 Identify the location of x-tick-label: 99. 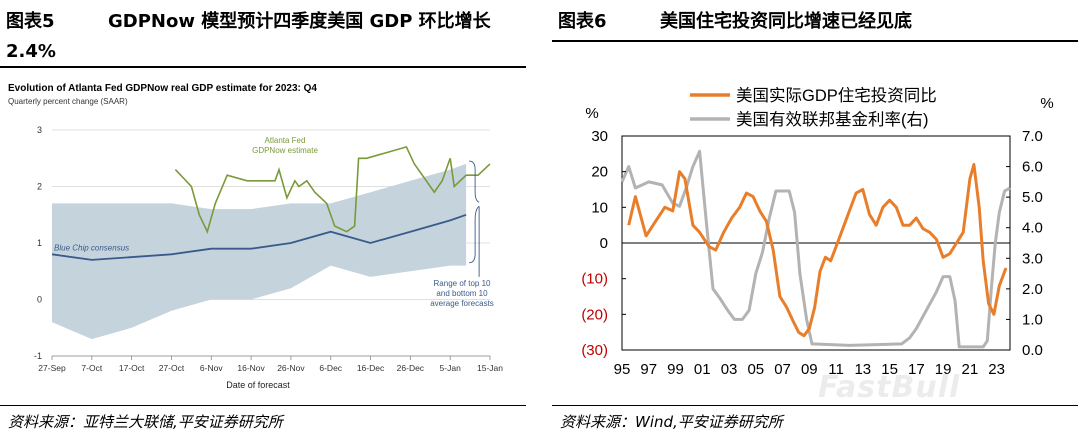
(675, 369).